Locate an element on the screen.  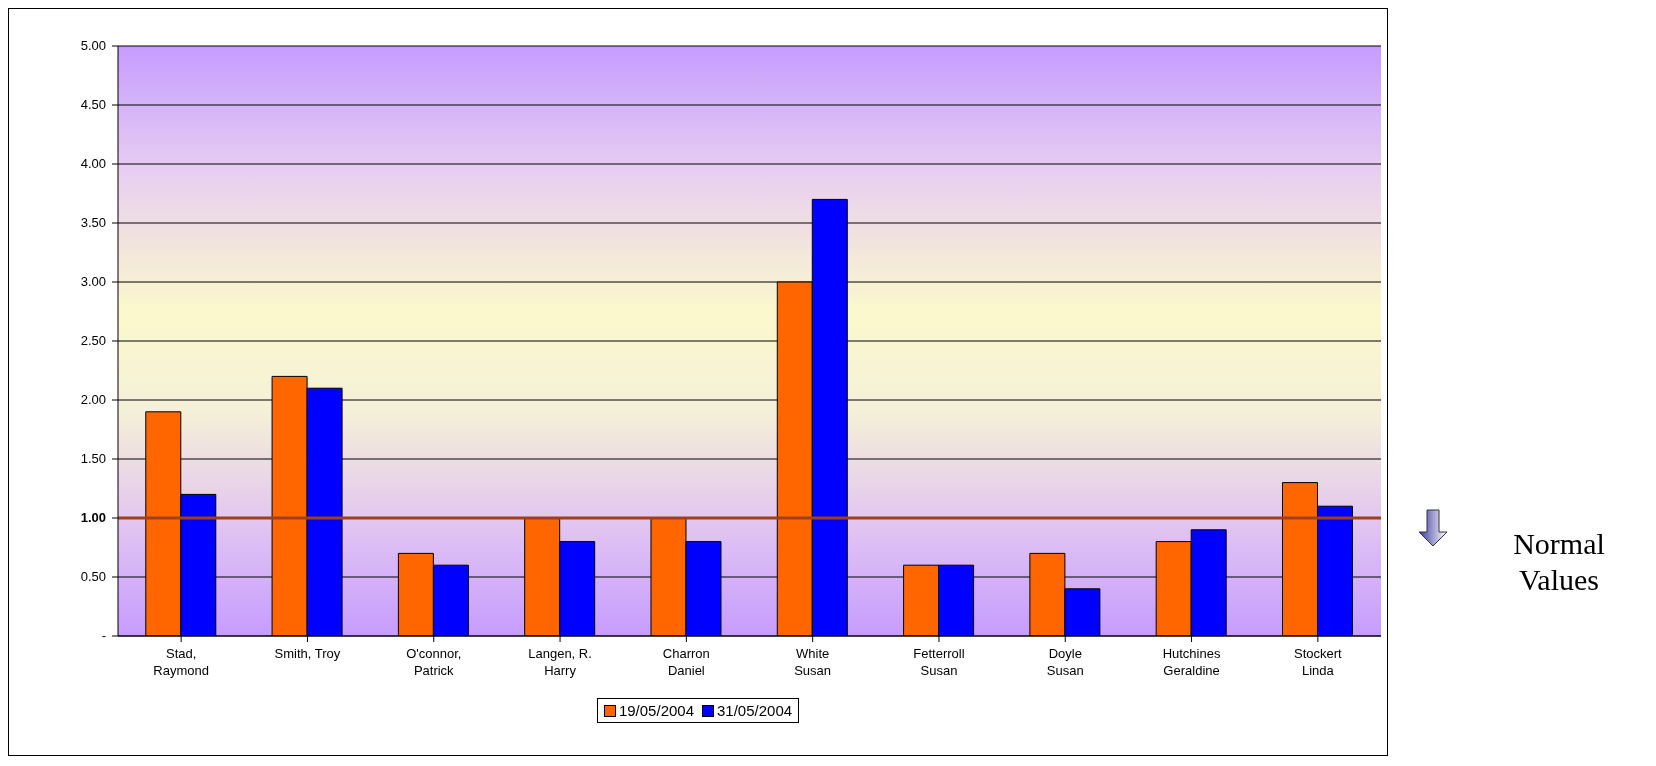
x-tick-label: O'connor, Patrick is located at coordinates (434, 662).